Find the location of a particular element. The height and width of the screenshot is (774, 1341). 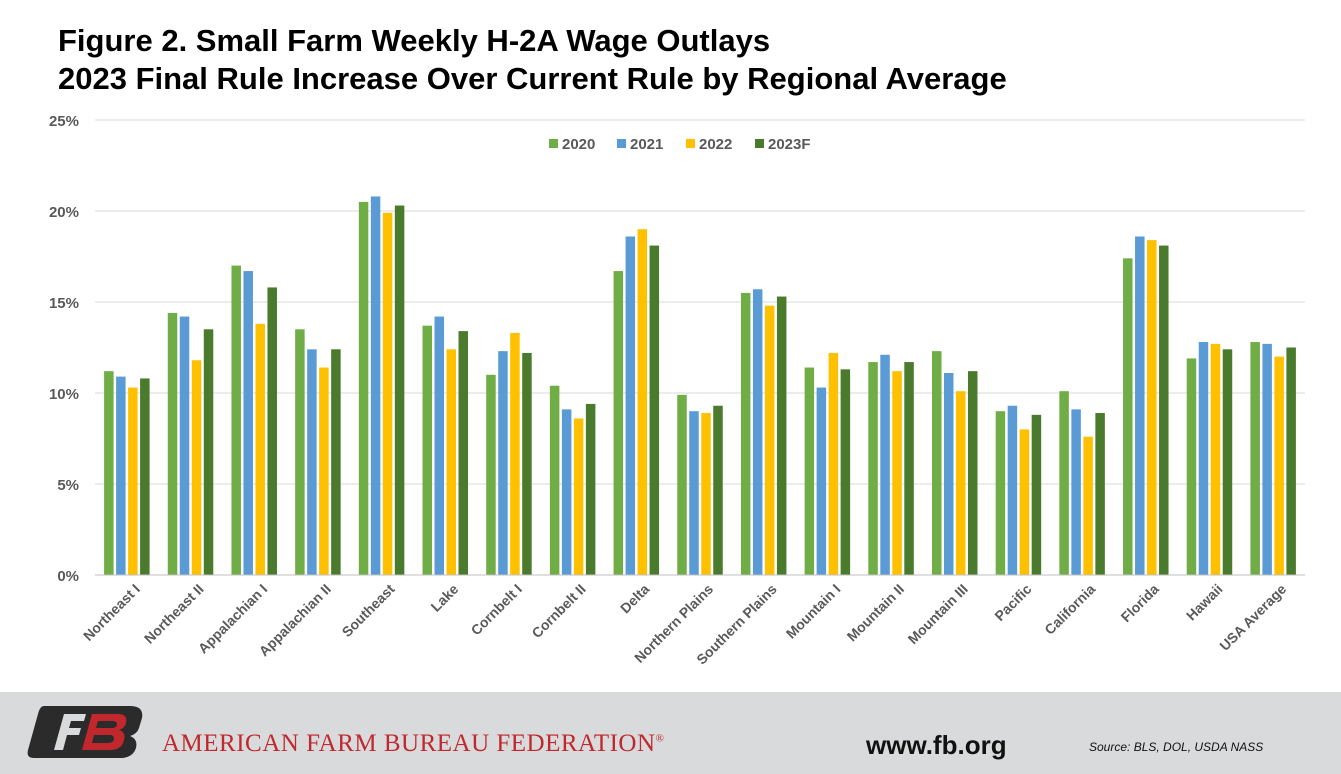

x-tick-label: Cornbelt I is located at coordinates (497, 610).